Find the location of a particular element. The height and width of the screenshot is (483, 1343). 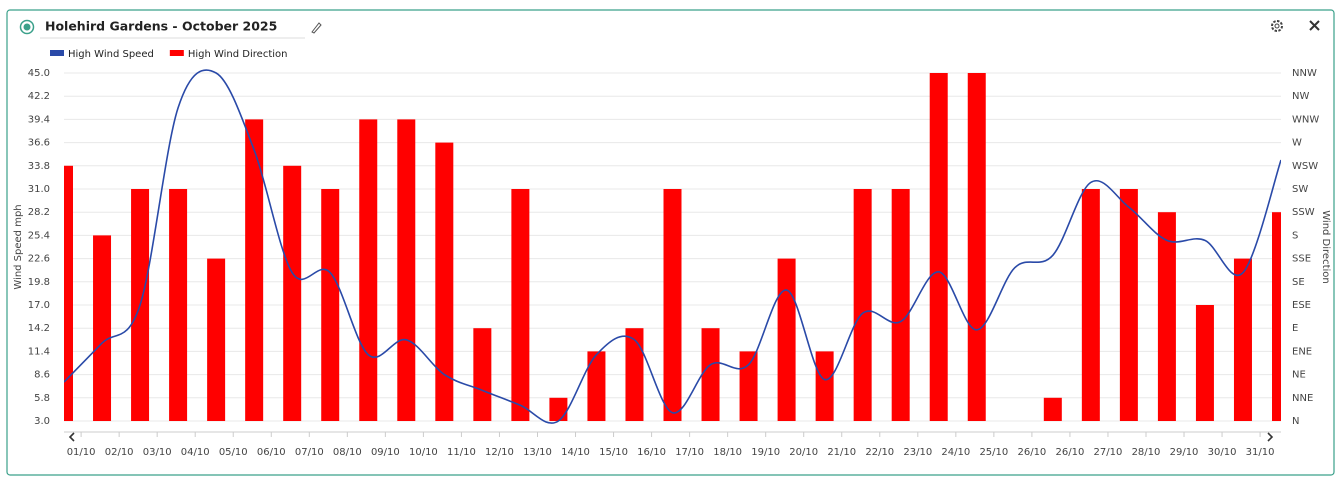

legend-label: High Wind Speed is located at coordinates (111, 54).